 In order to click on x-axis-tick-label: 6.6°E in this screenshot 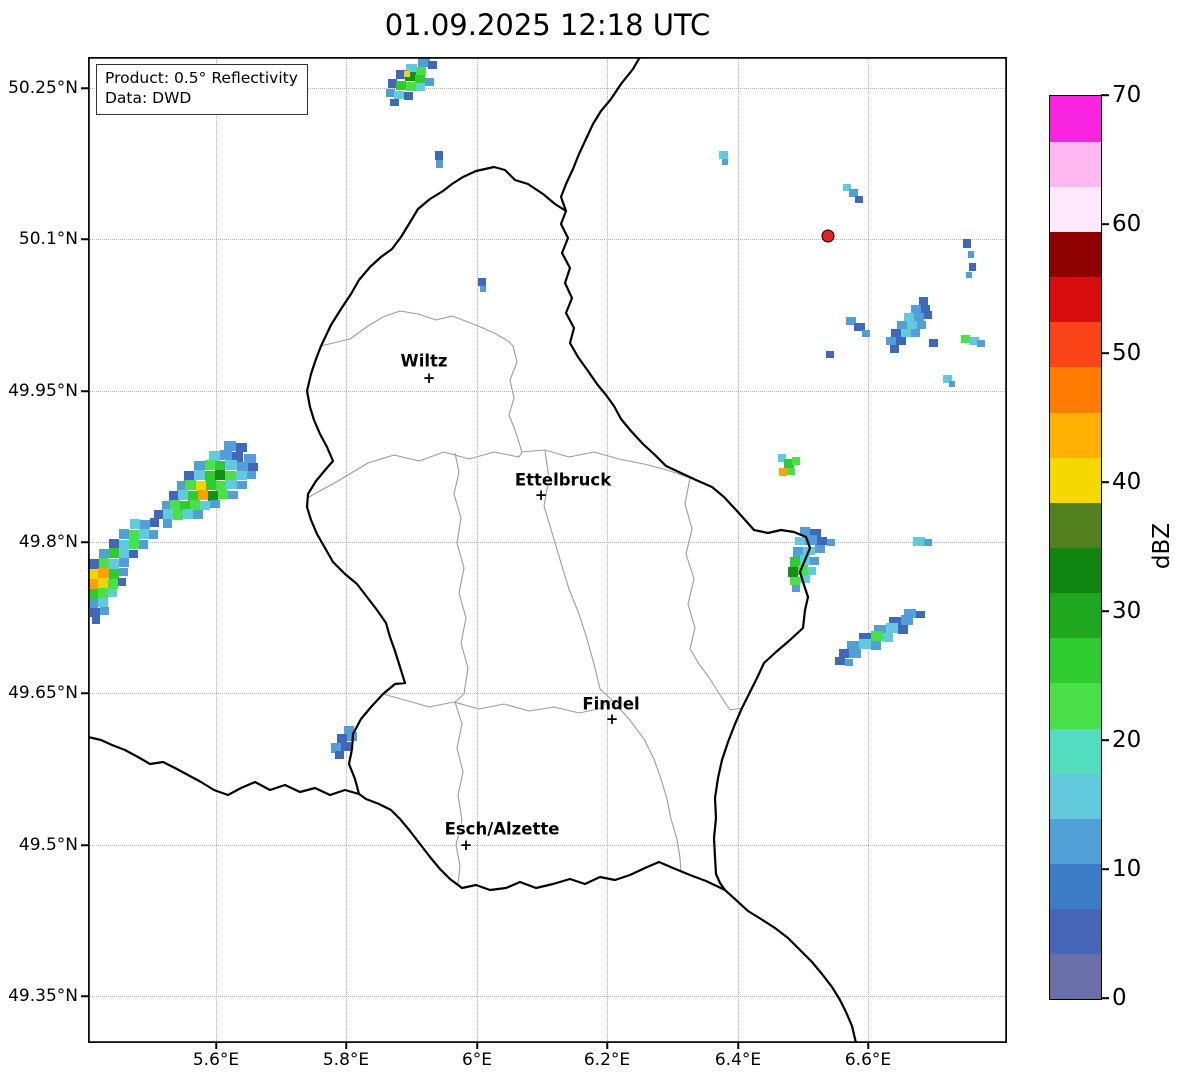, I will do `click(868, 1060)`.